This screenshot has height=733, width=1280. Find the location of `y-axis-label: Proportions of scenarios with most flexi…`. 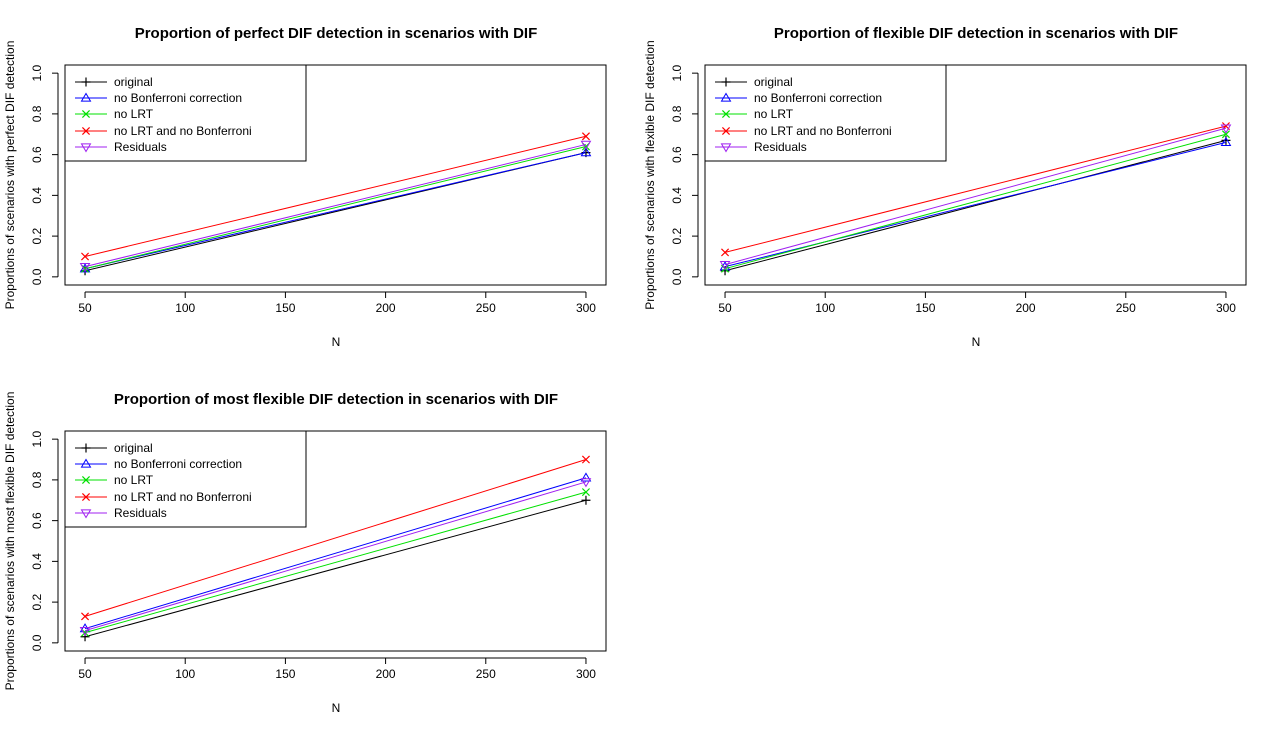

y-axis-label: Proportions of scenarios with most flexi… is located at coordinates (10, 541).